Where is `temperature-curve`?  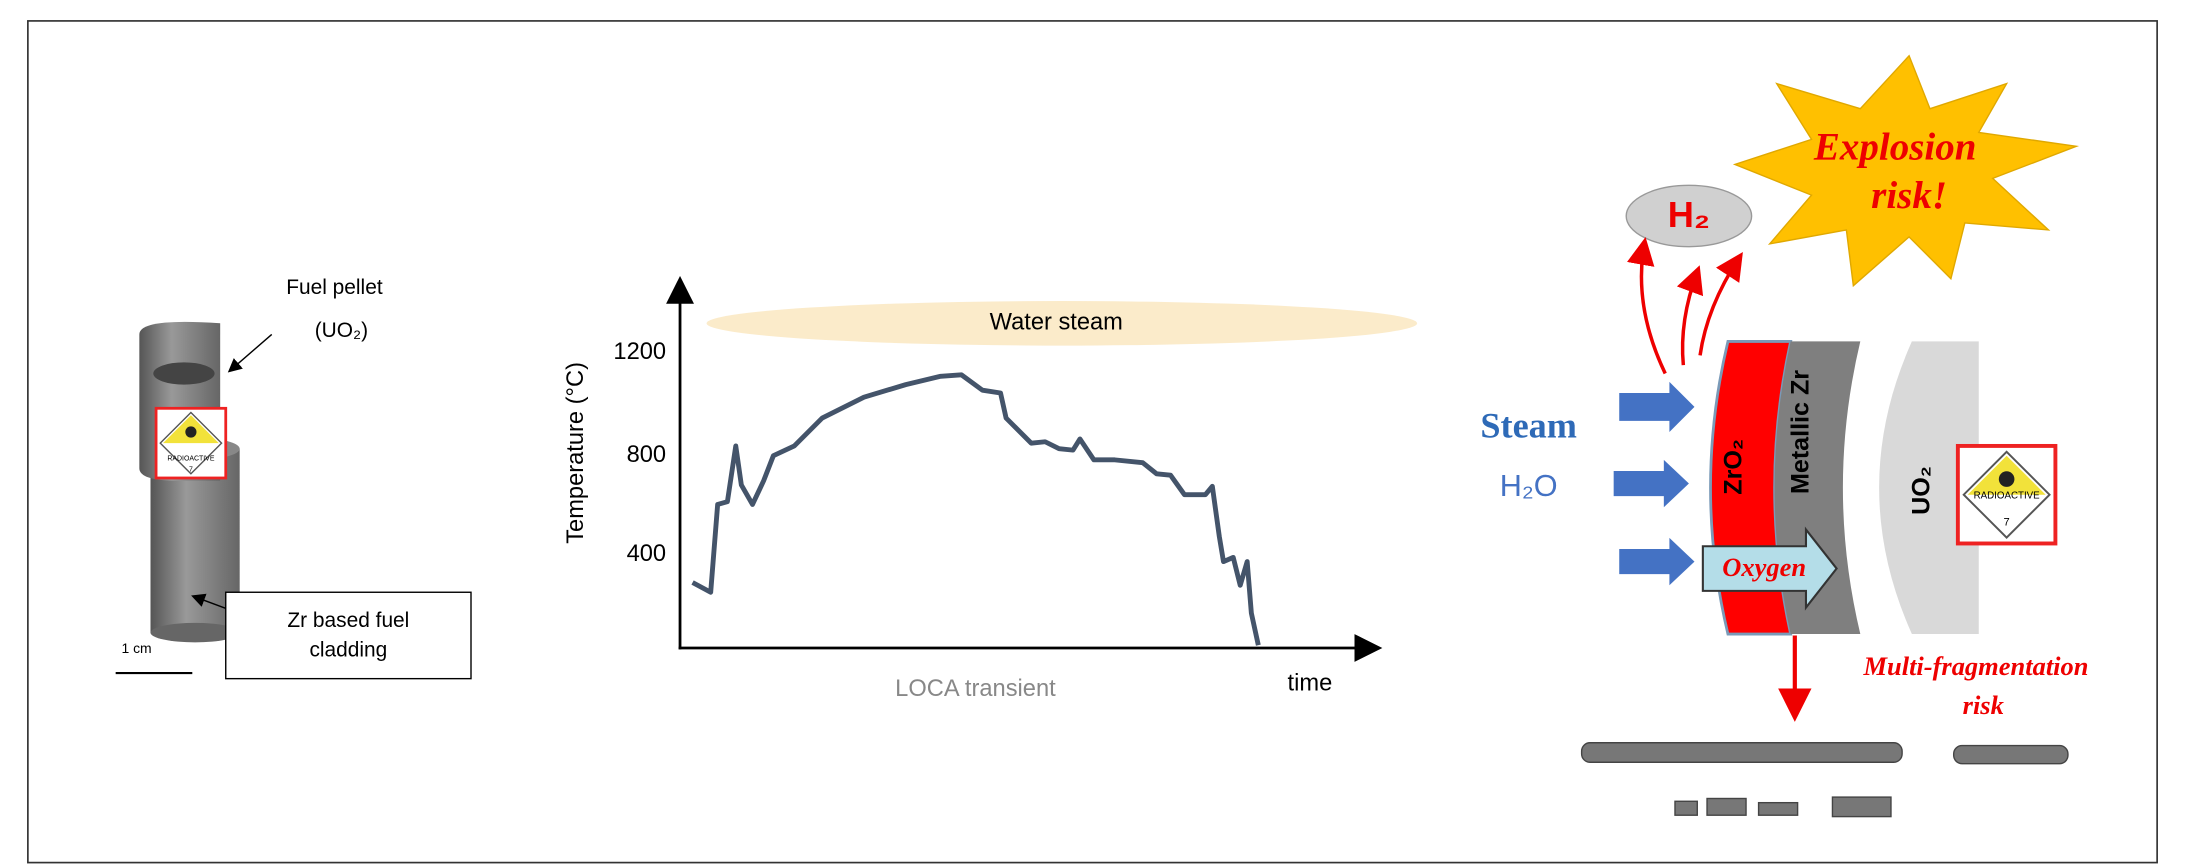 temperature-curve is located at coordinates (976, 509).